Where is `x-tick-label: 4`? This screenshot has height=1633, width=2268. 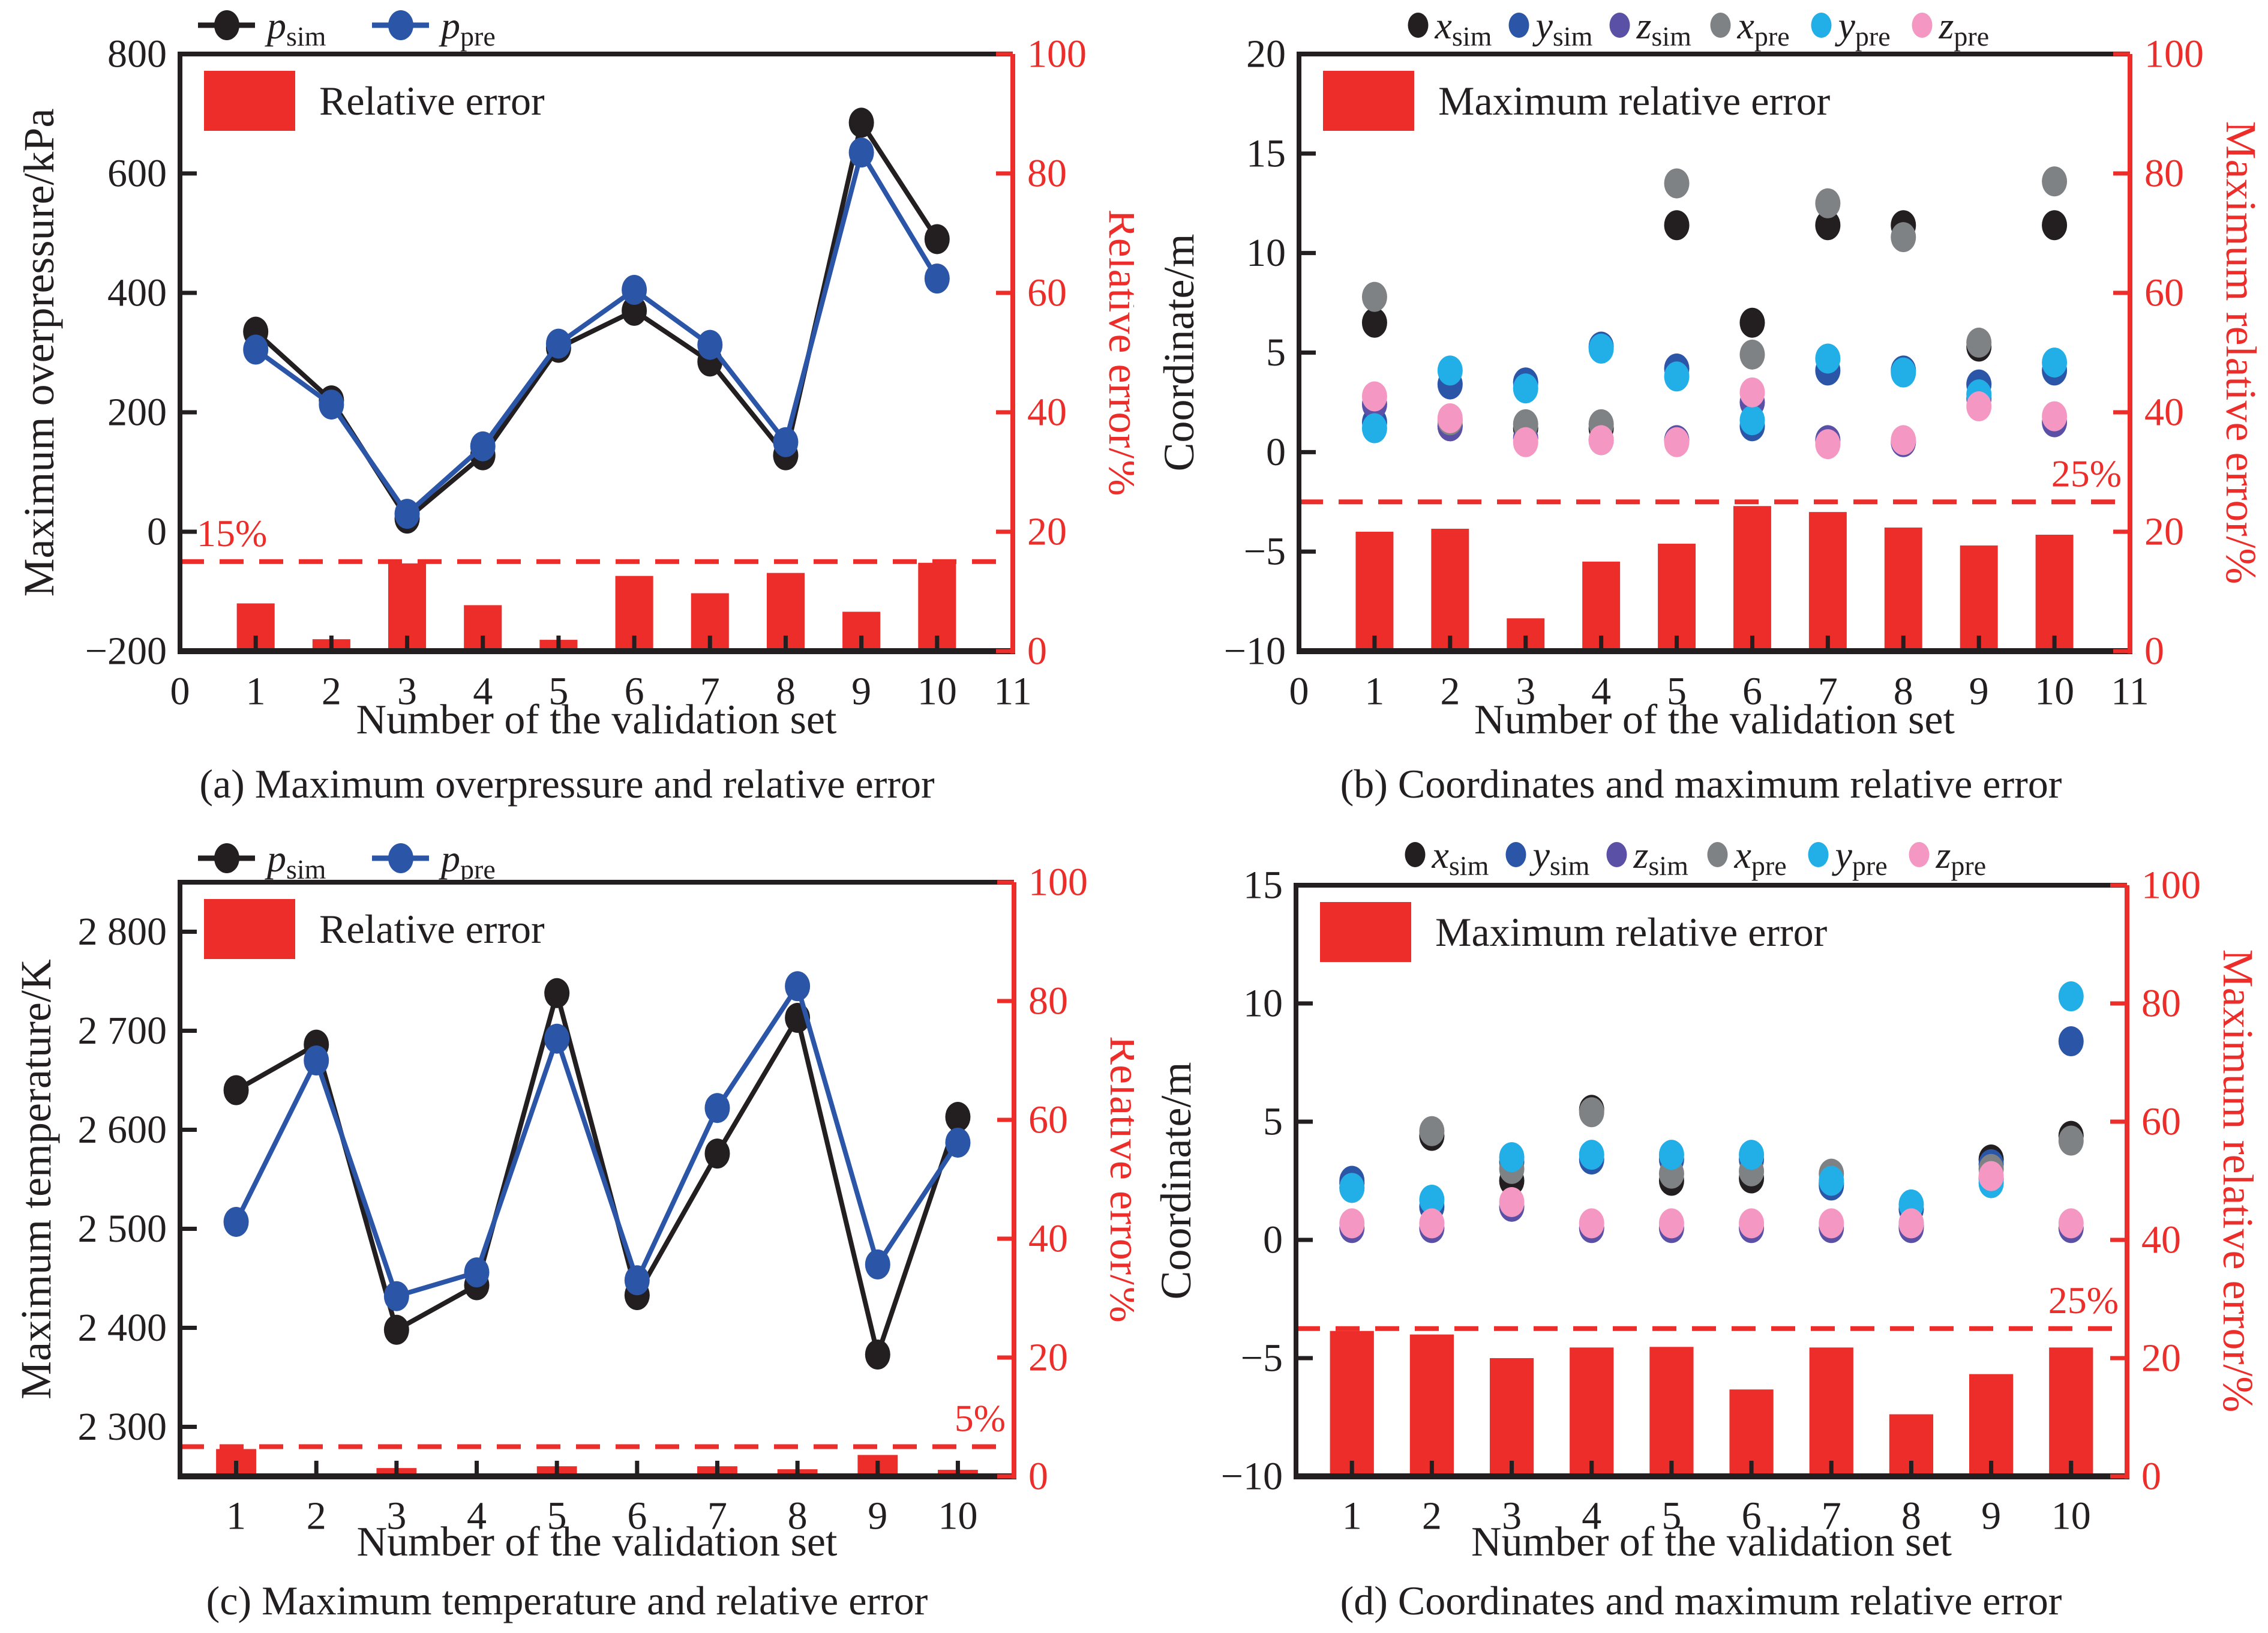 x-tick-label: 4 is located at coordinates (1601, 692).